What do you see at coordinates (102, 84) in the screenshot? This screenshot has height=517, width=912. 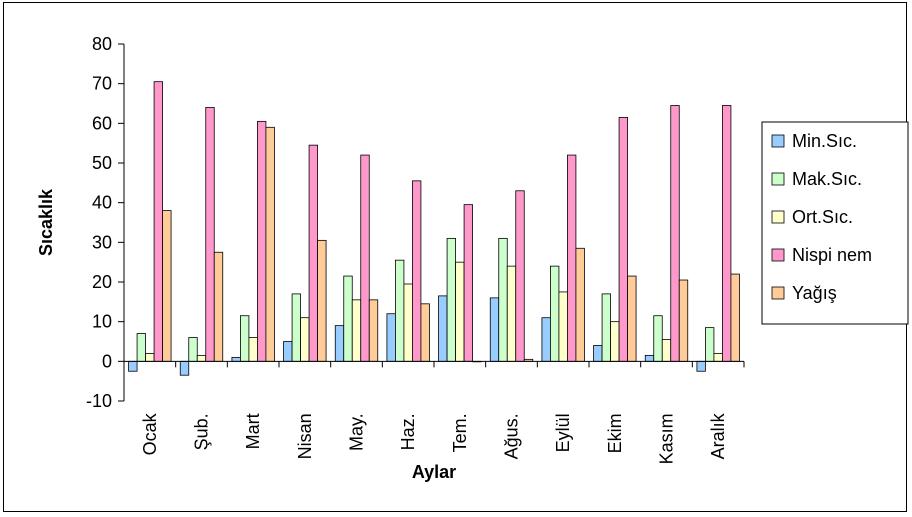 I see `y-tick-label: 70` at bounding box center [102, 84].